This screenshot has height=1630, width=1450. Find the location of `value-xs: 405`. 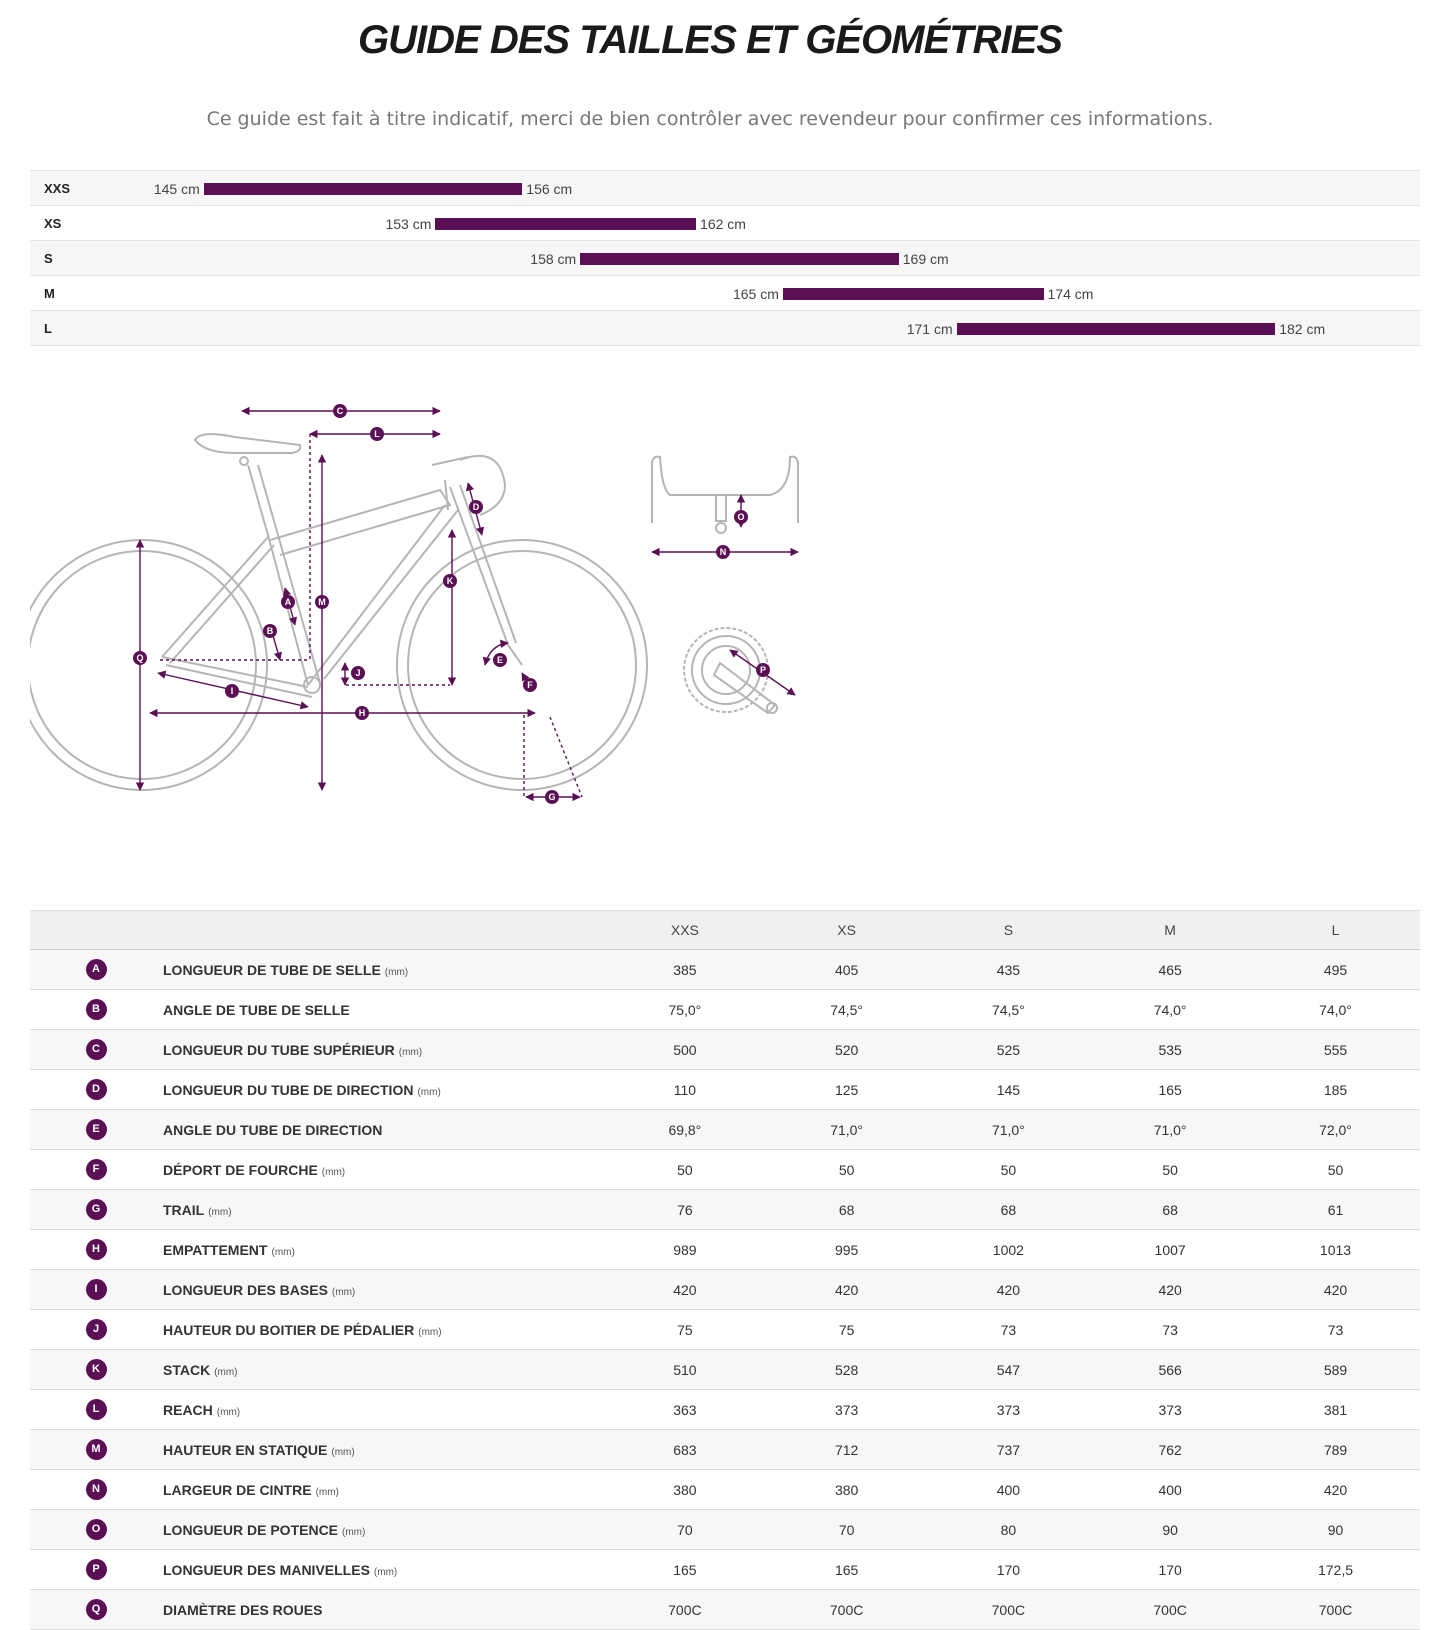

value-xs: 405 is located at coordinates (846, 969).